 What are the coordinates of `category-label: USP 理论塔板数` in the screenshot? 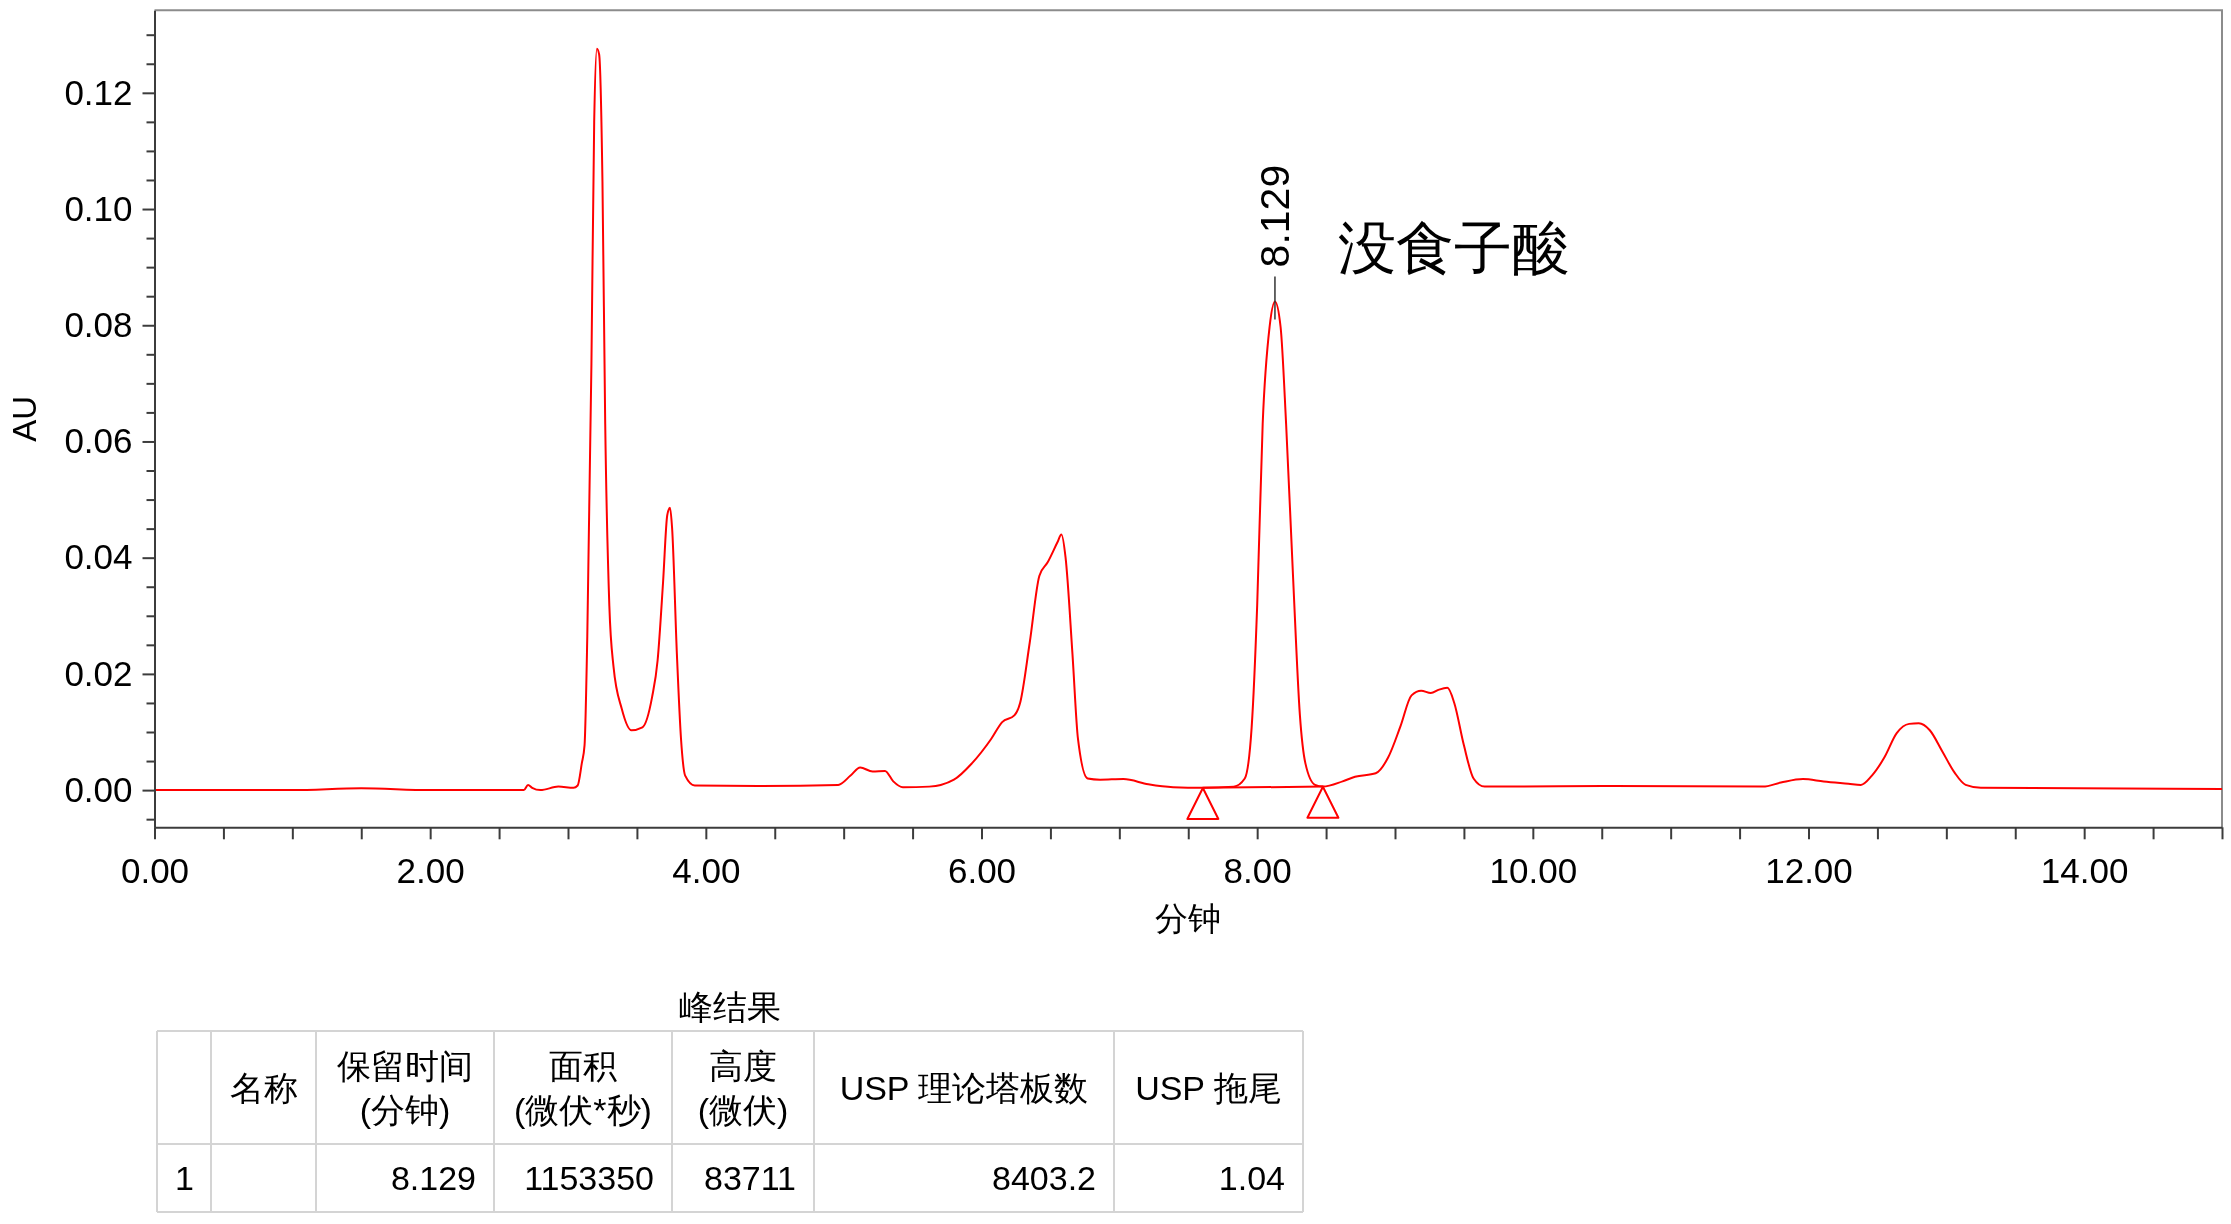 It's located at (964, 1087).